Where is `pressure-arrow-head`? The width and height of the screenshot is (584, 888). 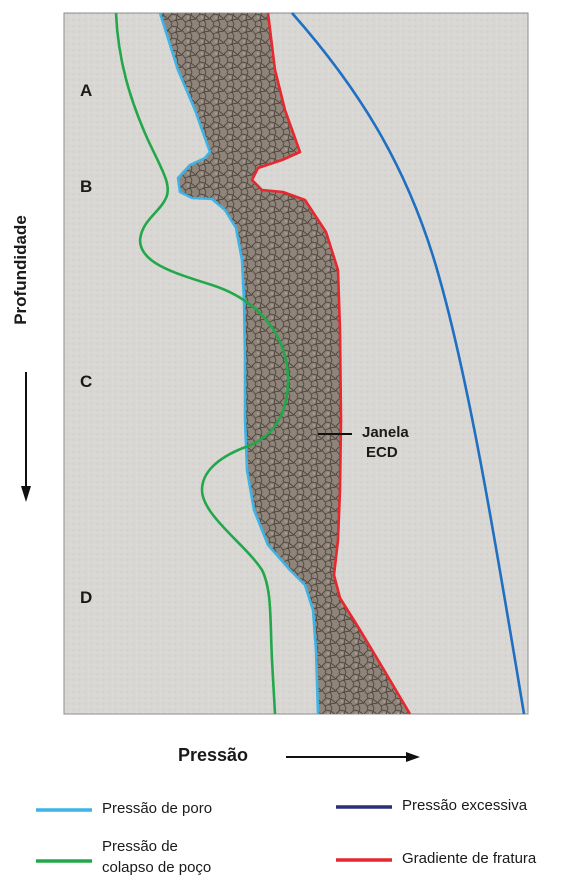
pressure-arrow-head is located at coordinates (413, 757).